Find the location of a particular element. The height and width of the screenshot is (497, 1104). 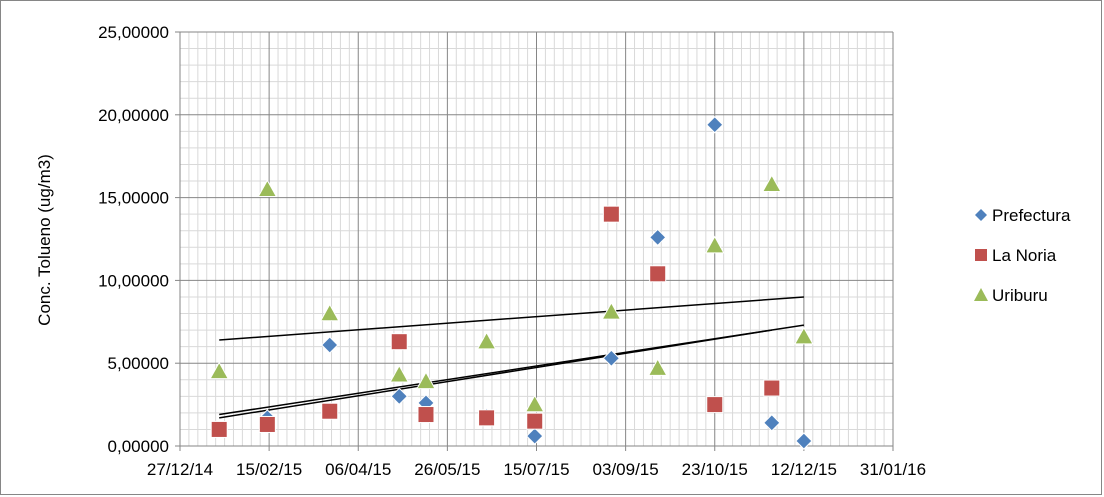

x-tick-label: 15/02/15 is located at coordinates (269, 469).